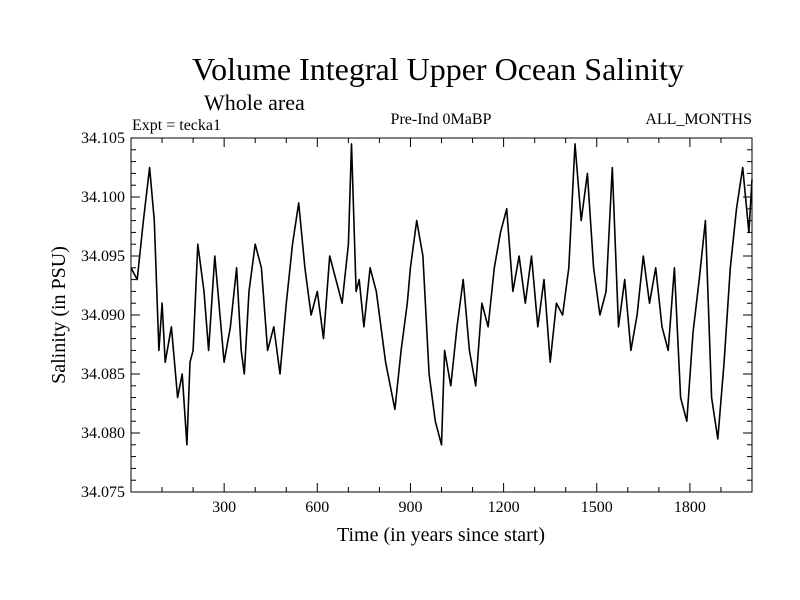  Describe the element at coordinates (690, 507) in the screenshot. I see `x-tick-label: 1800` at that location.